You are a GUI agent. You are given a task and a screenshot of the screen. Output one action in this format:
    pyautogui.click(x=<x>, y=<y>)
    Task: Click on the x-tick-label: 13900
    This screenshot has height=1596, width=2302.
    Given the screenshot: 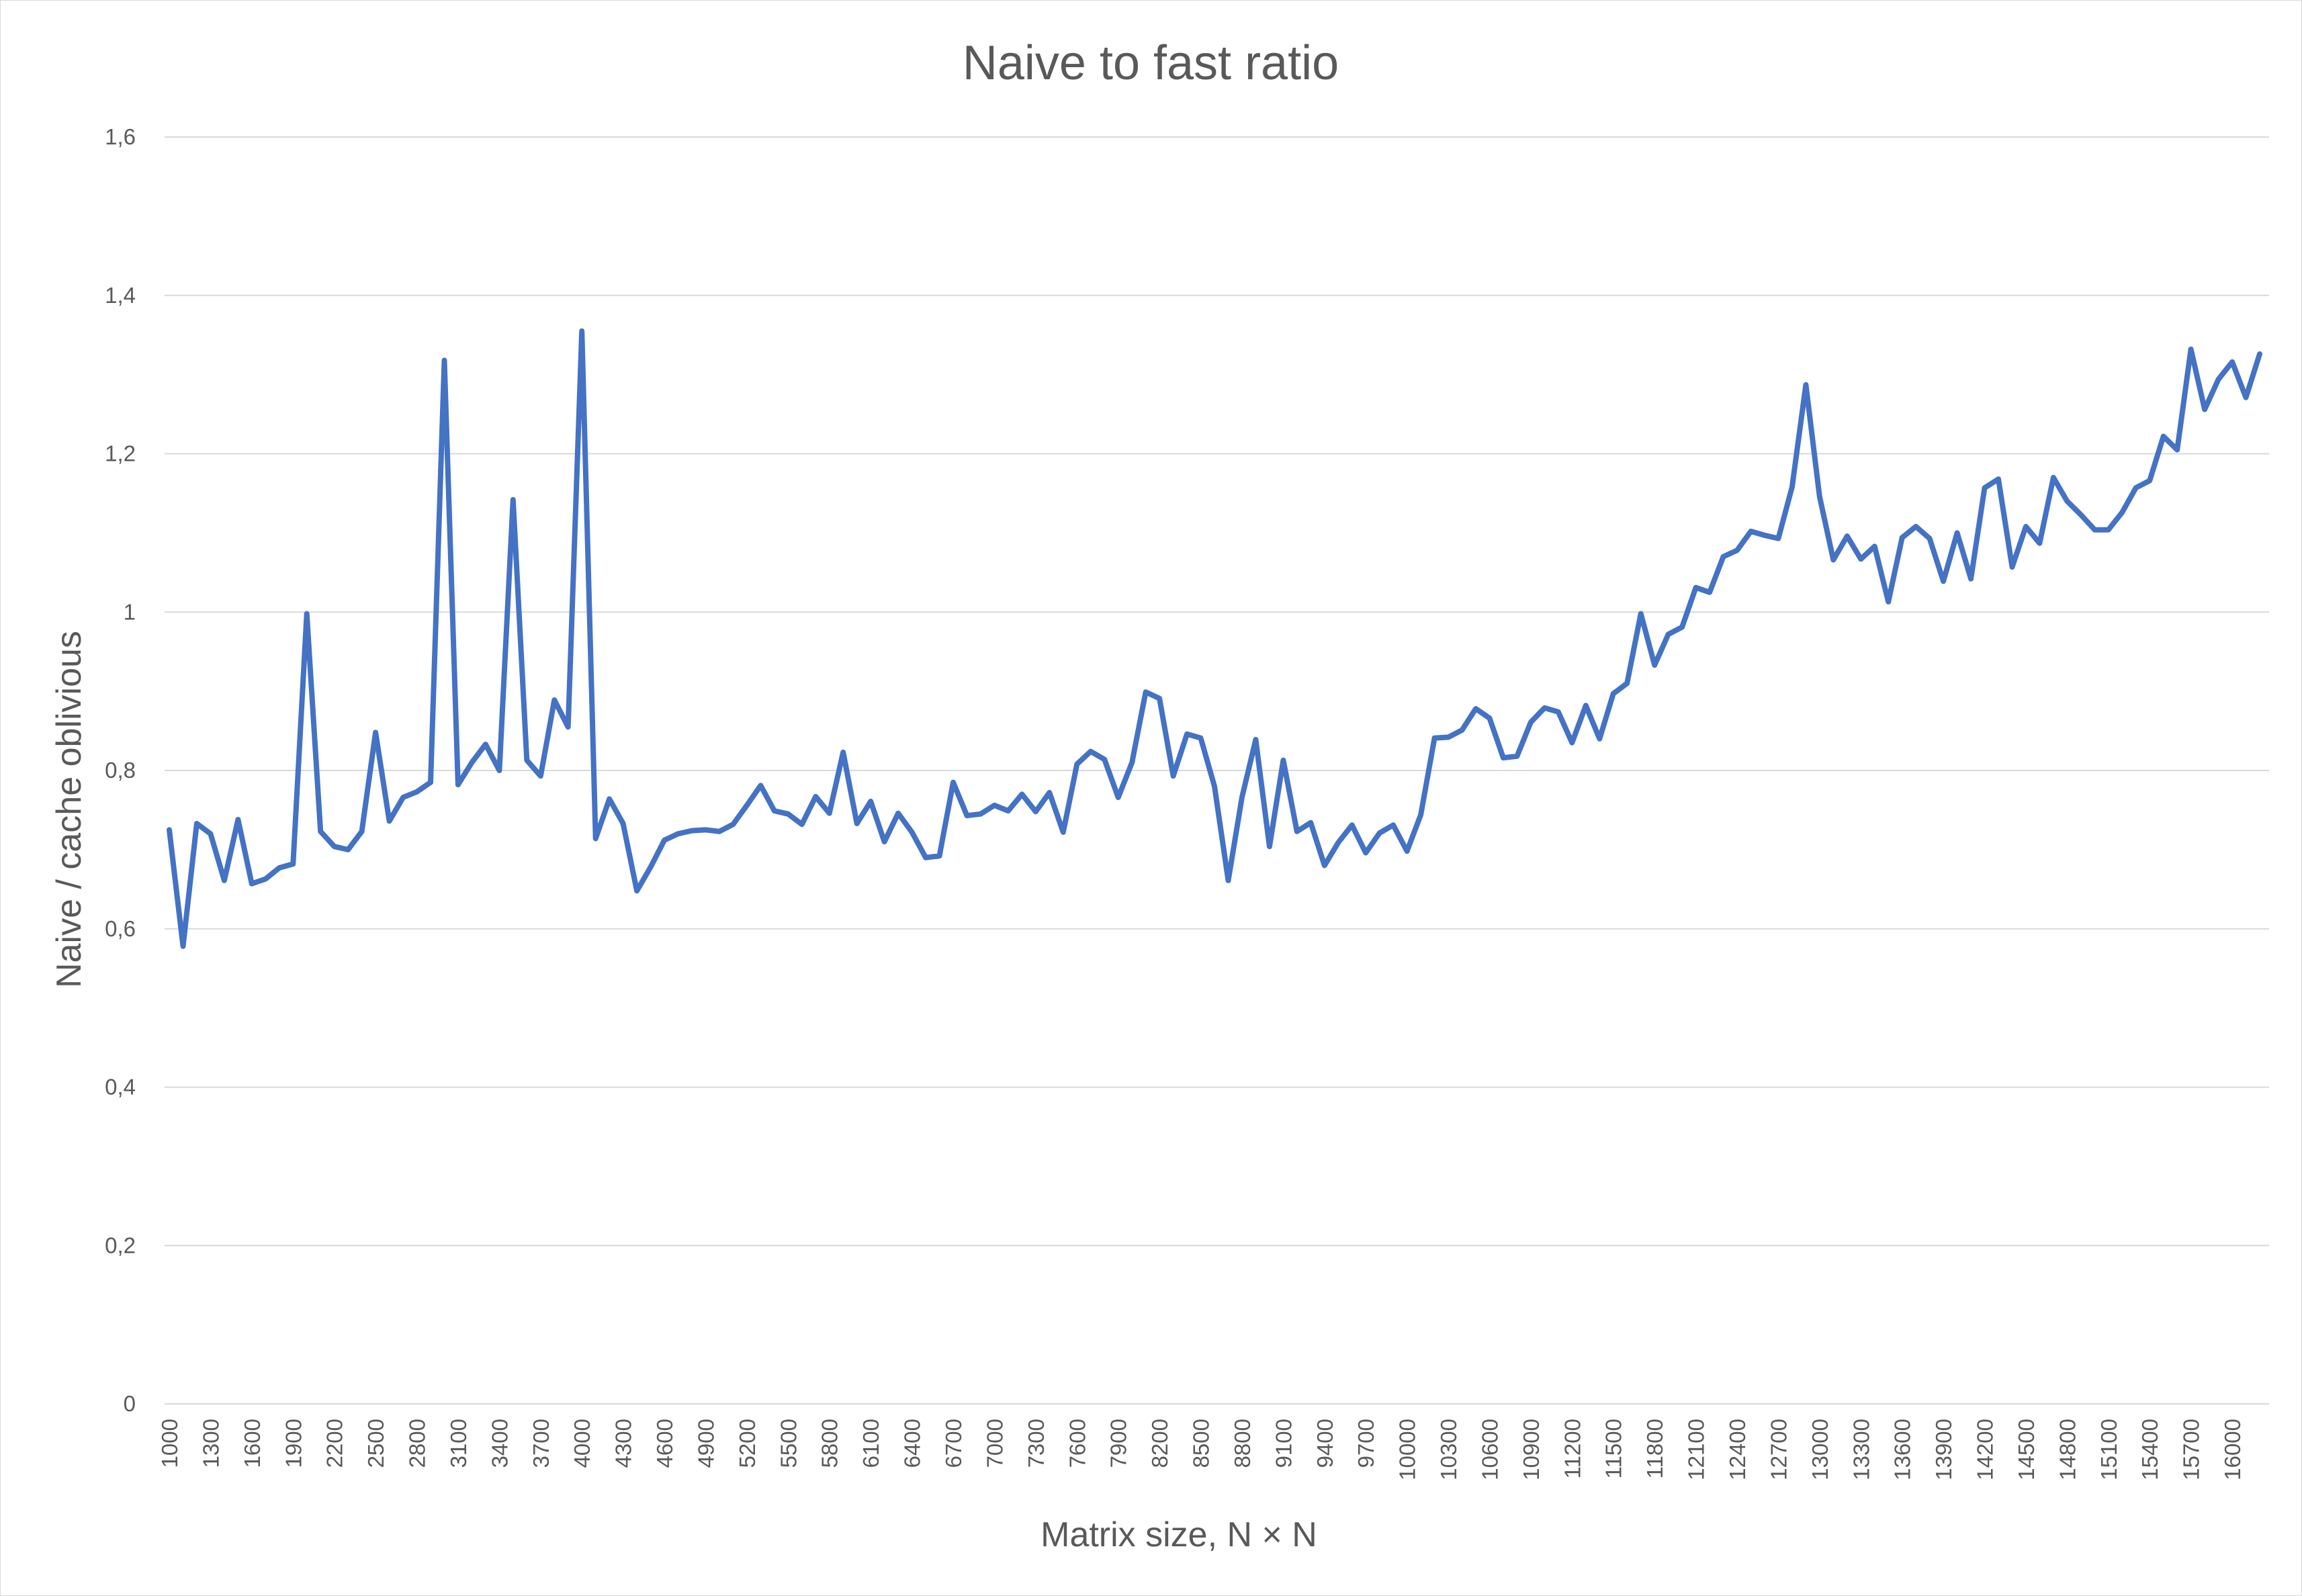 What is the action you would take?
    pyautogui.click(x=1943, y=1449)
    